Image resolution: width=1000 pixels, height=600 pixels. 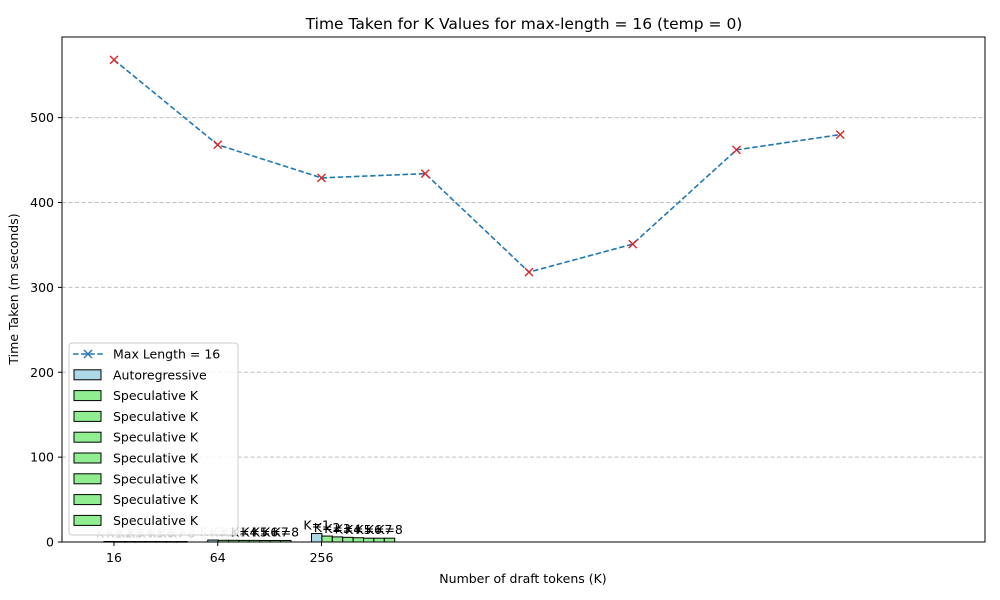 I want to click on bar-256-K=4, so click(x=348, y=539).